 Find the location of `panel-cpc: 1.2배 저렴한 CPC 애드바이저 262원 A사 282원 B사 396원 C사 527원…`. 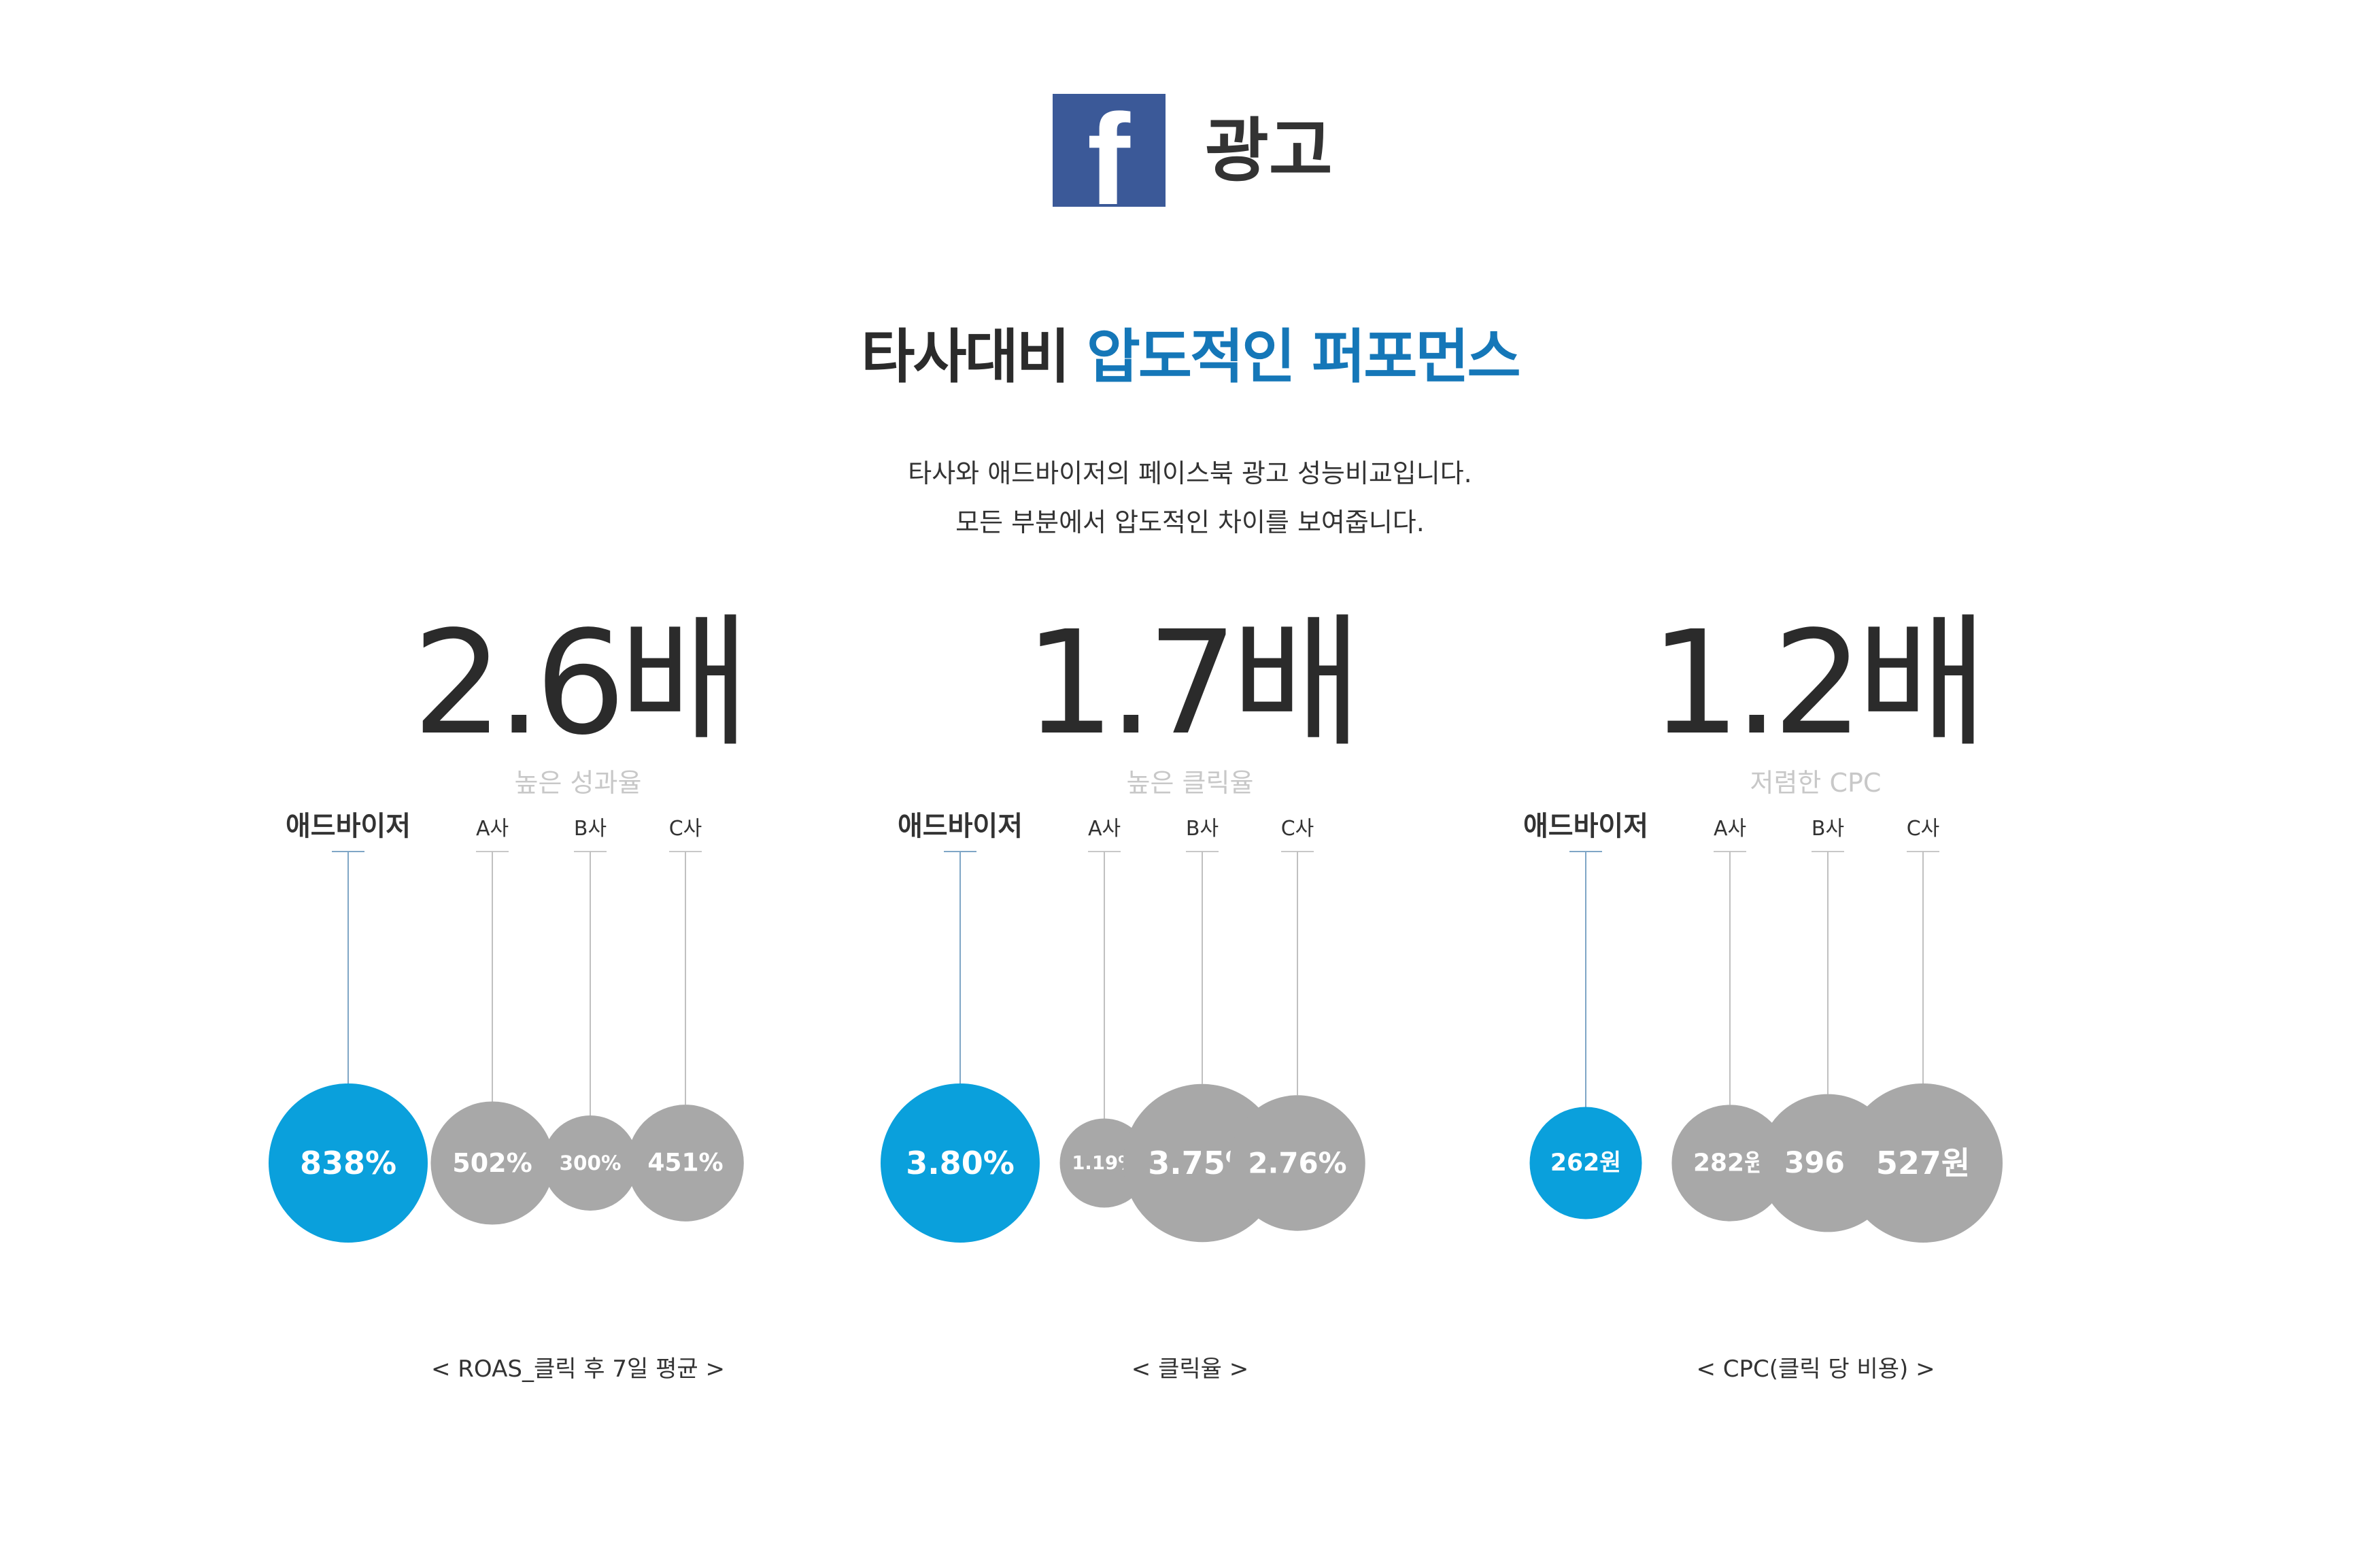

panel-cpc: 1.2배 저렴한 CPC 애드바이저 262원 A사 282원 B사 396원 C사 527원… is located at coordinates (1816, 999).